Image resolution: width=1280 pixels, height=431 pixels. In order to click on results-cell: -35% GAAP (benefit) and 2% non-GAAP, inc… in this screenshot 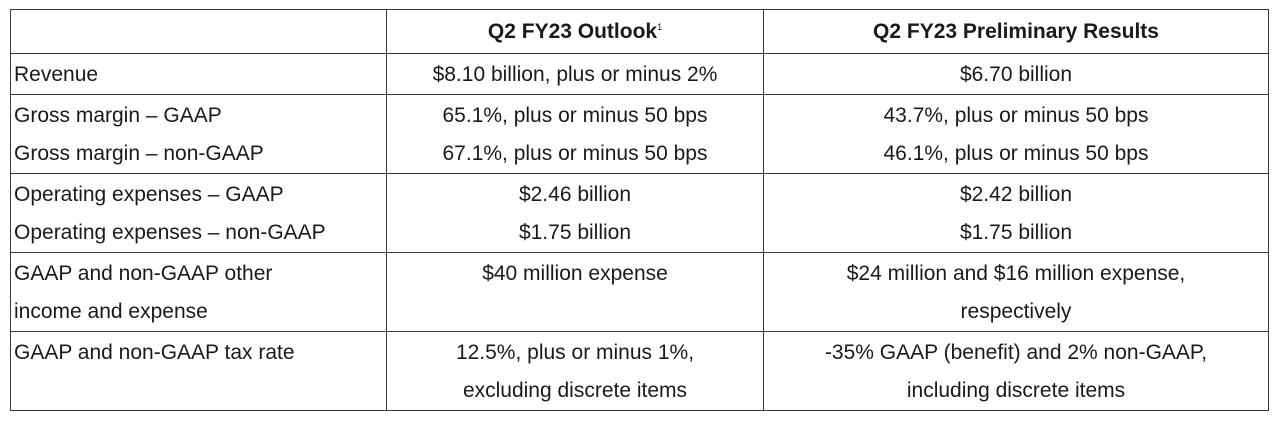, I will do `click(1016, 371)`.